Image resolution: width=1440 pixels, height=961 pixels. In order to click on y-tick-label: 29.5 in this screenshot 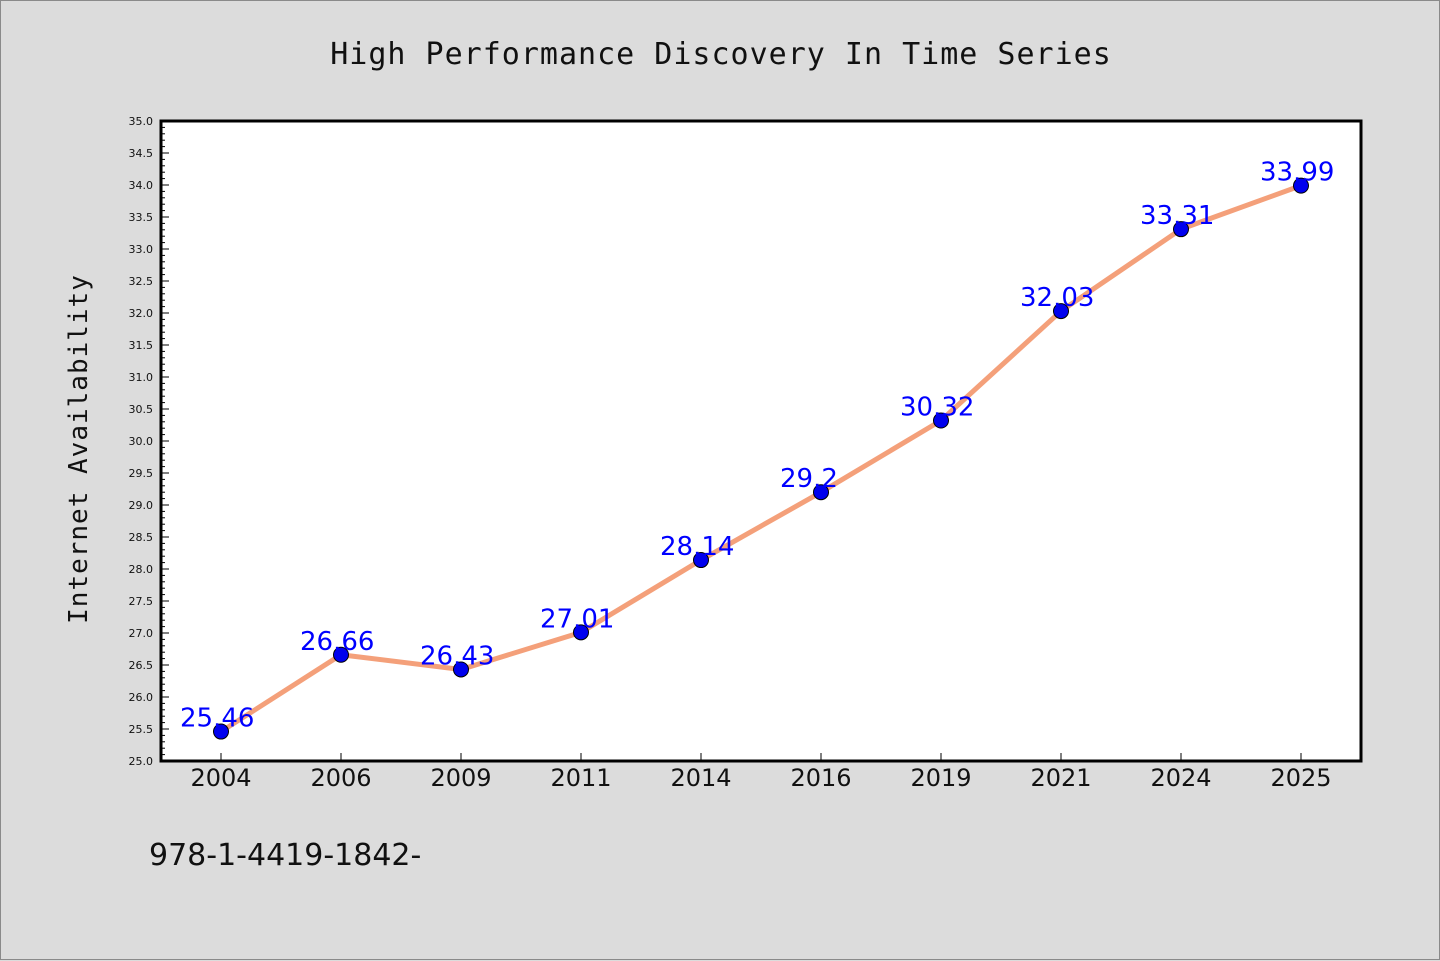, I will do `click(141, 473)`.